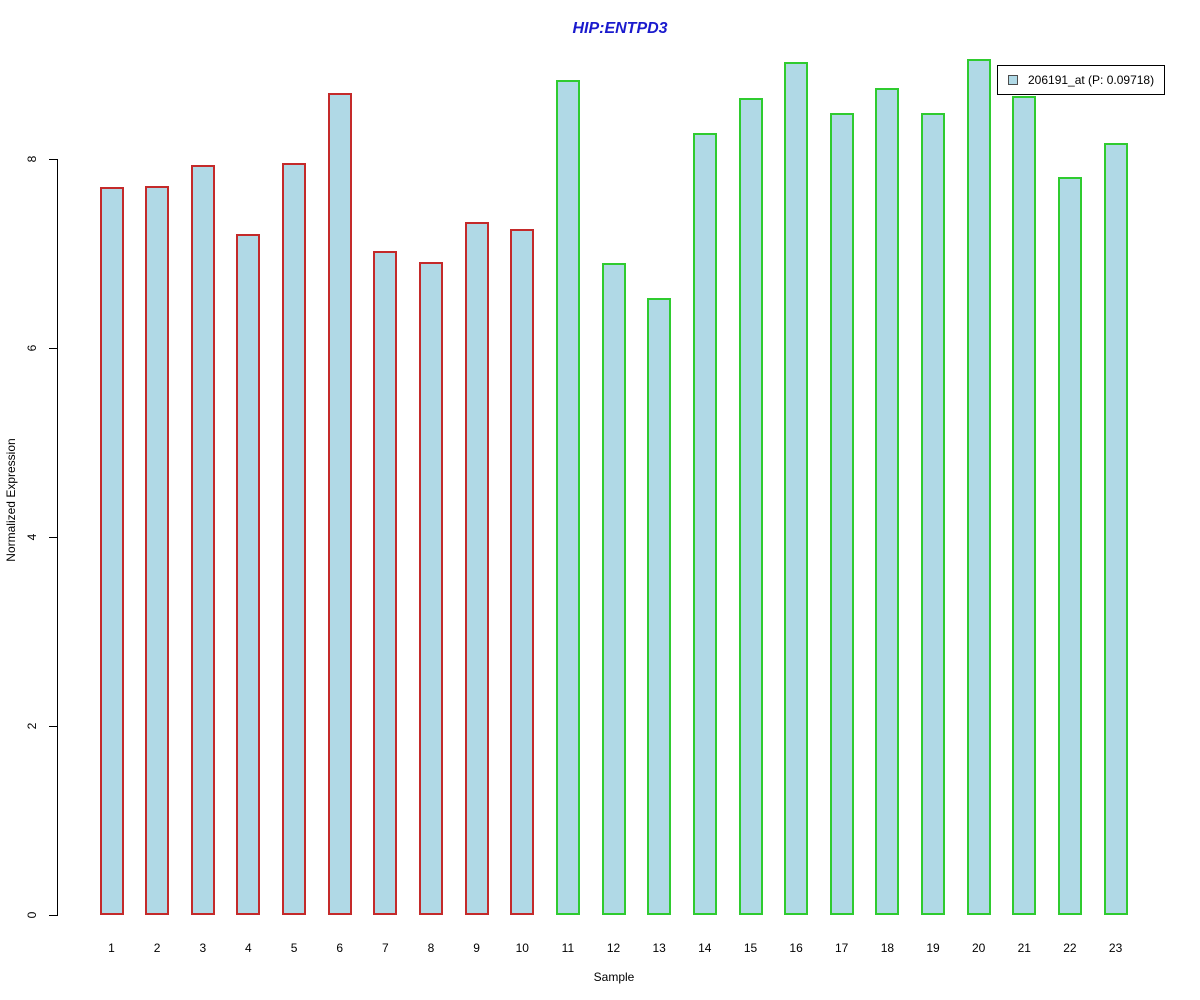 This screenshot has height=1000, width=1200. I want to click on x-axis-tick-label: 8, so click(431, 948).